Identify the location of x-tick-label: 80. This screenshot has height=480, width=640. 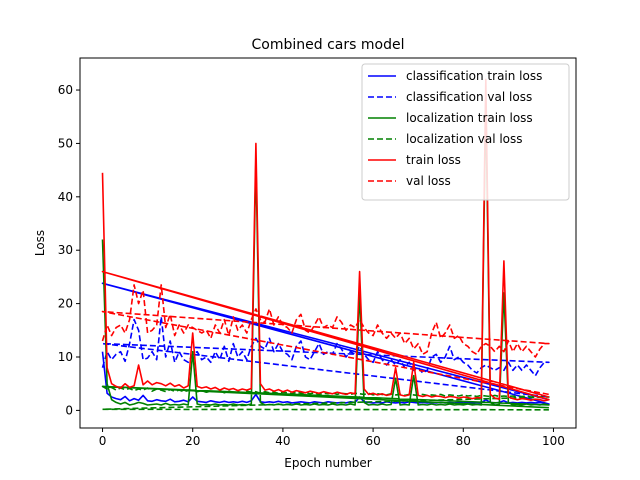
(463, 441).